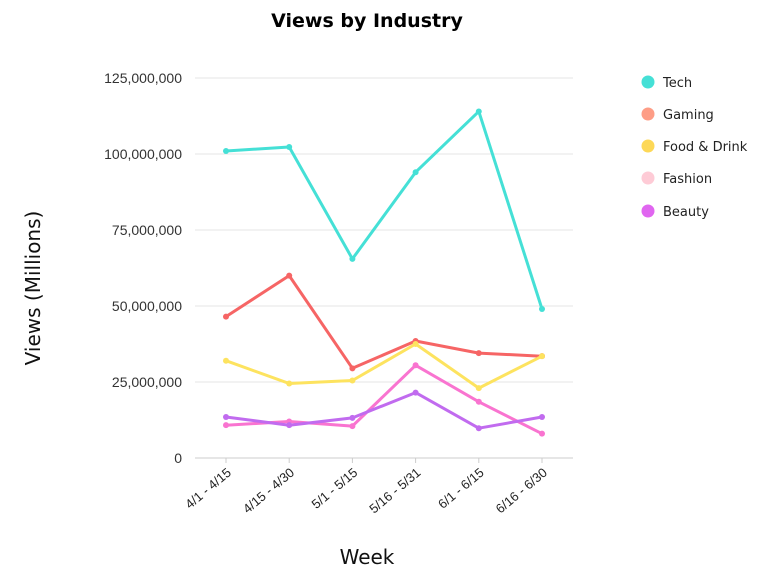  I want to click on y-axis-label: Views (Millions), so click(33, 288).